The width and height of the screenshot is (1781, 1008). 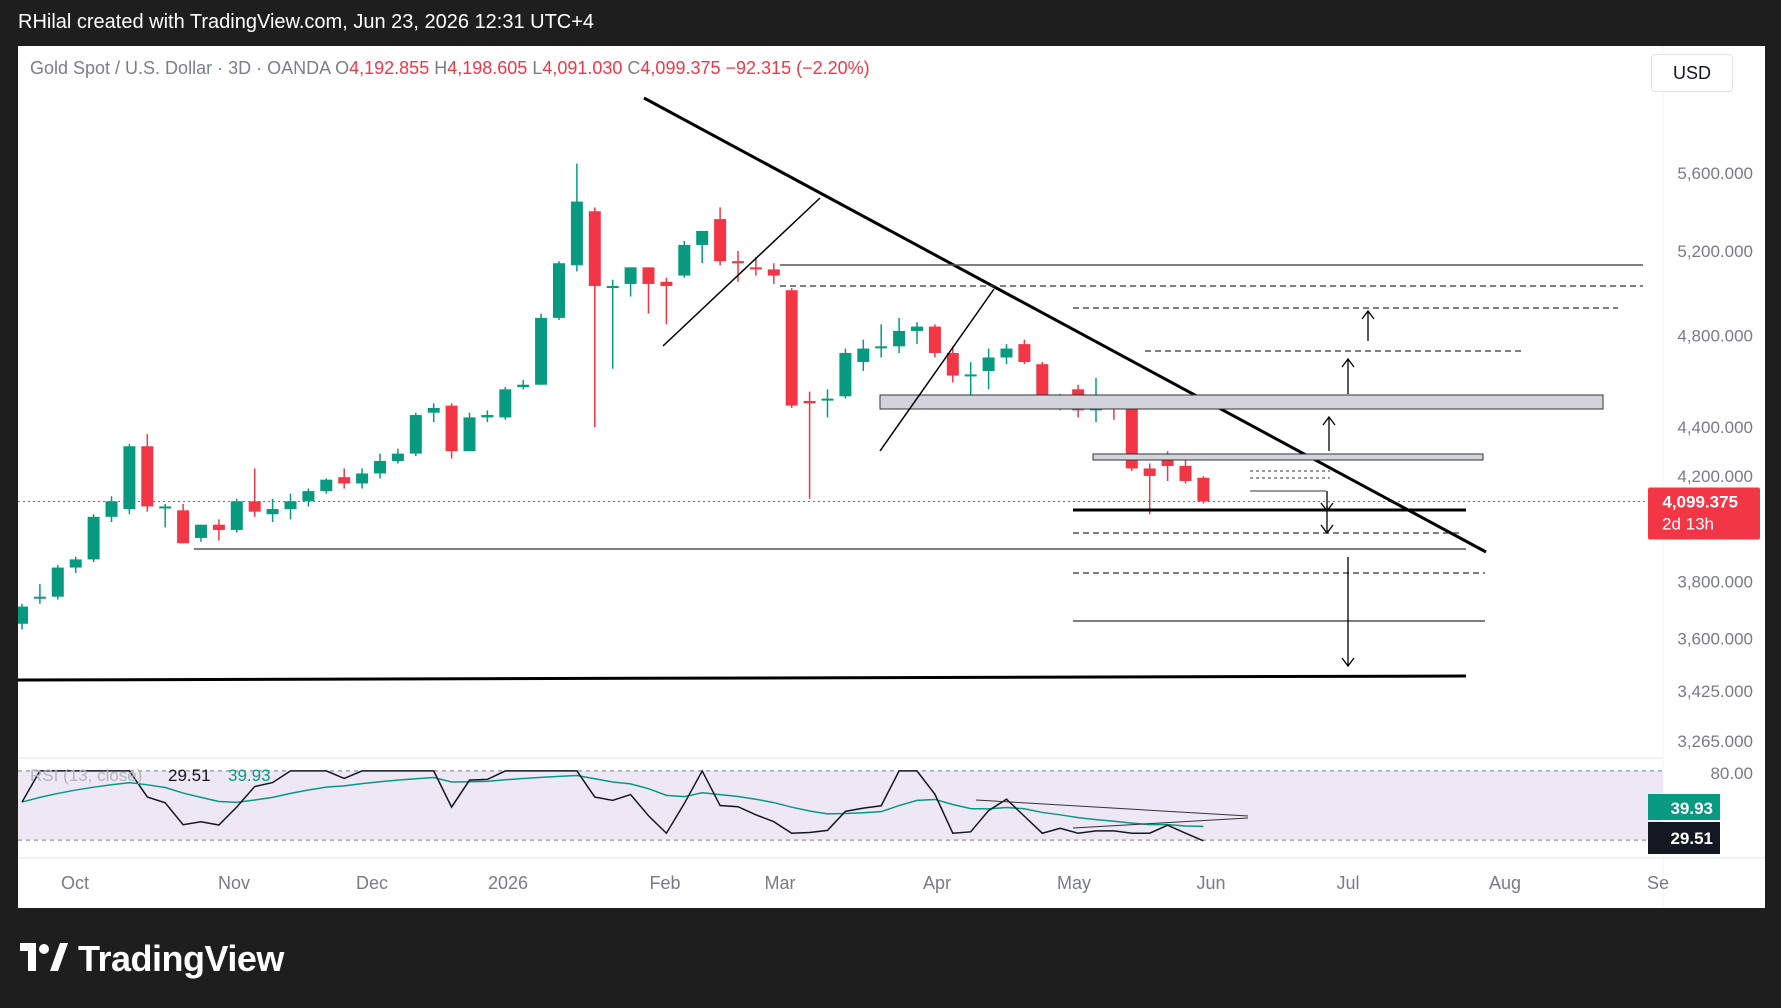 What do you see at coordinates (1731, 773) in the screenshot?
I see `rsi-upper-tick: 80.00` at bounding box center [1731, 773].